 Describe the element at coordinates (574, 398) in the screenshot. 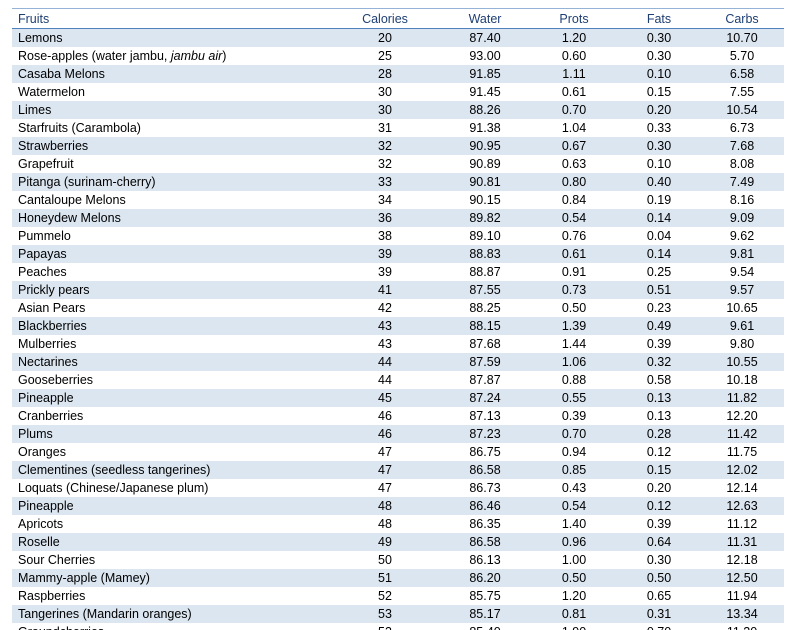

I see `value-cell: 0.55` at that location.